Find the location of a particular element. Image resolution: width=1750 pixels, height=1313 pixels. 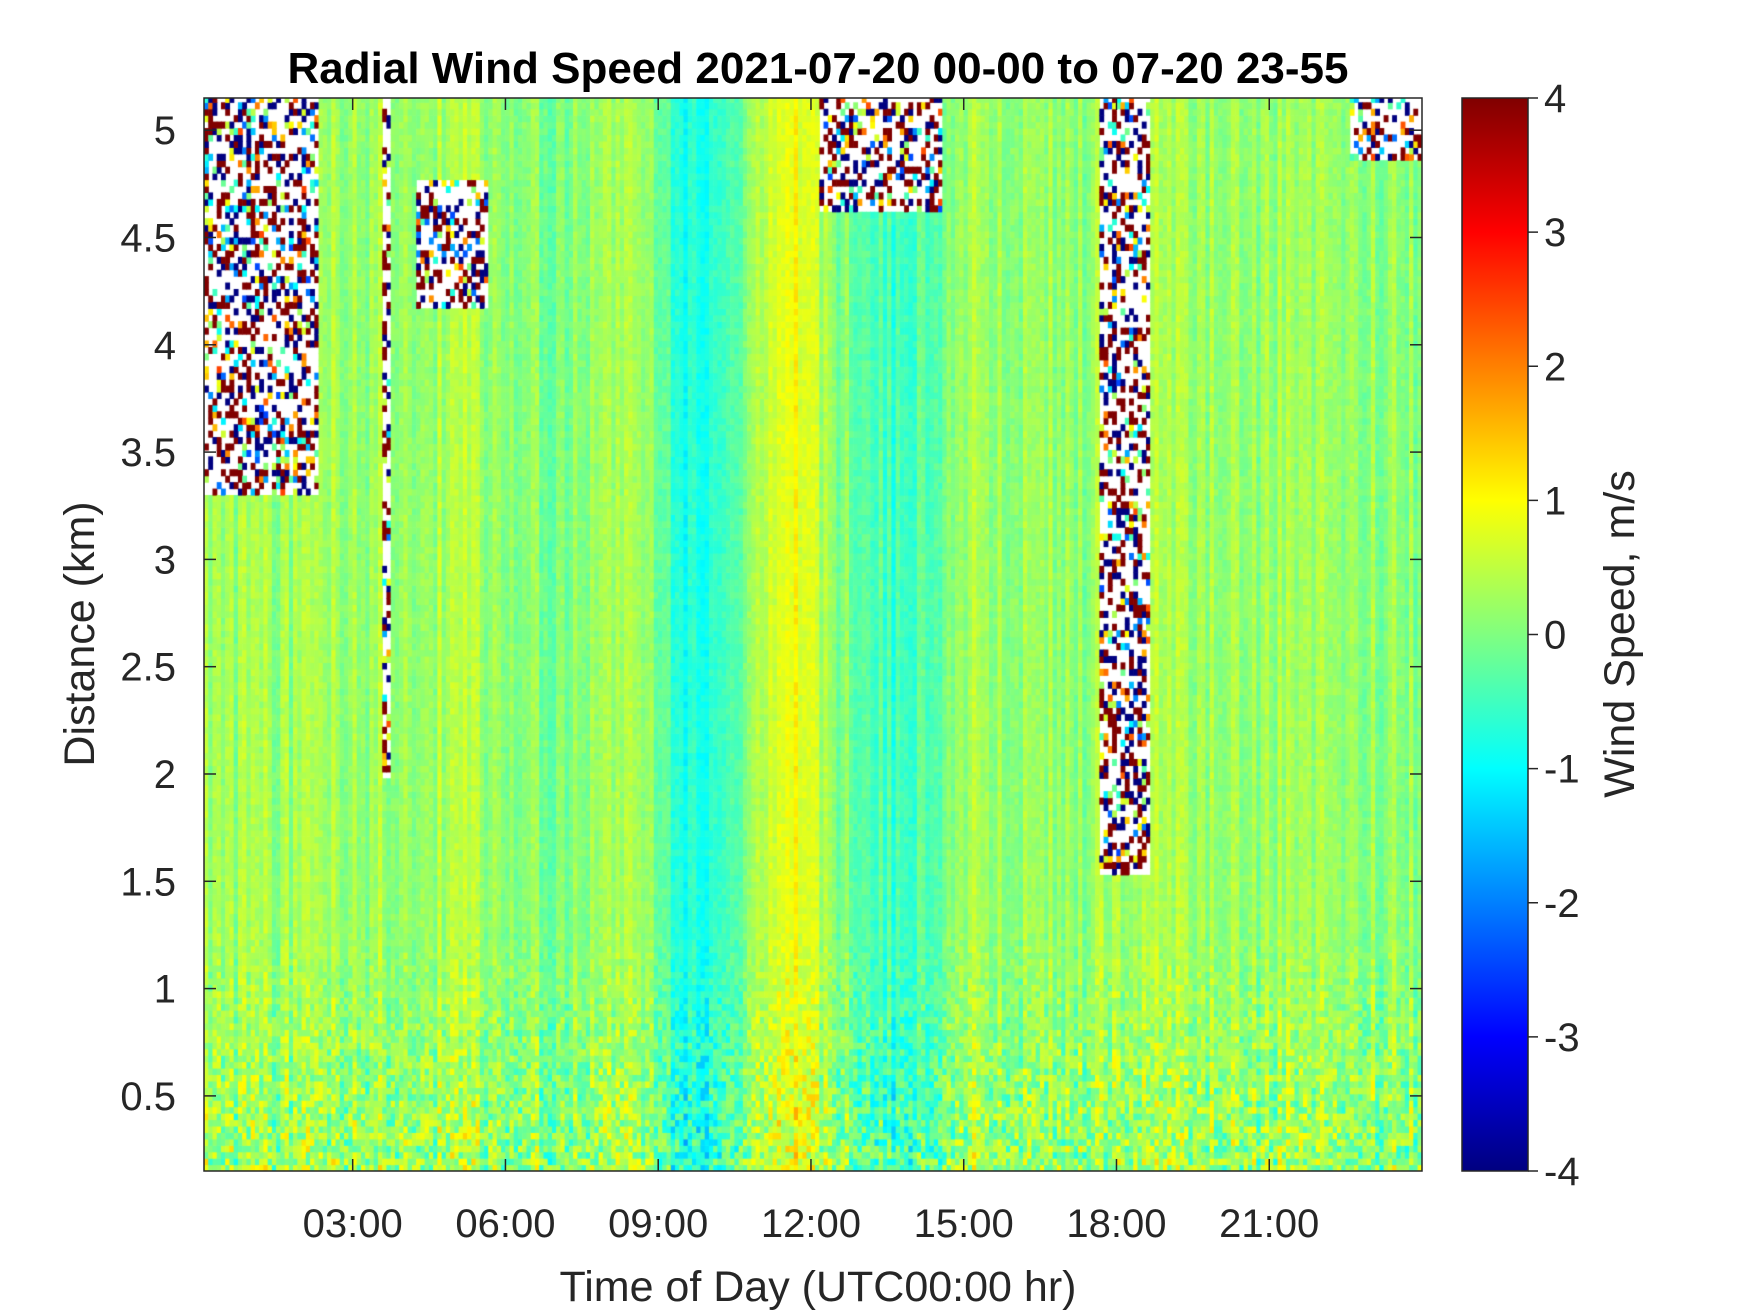

x-tick-label: 15:00 is located at coordinates (964, 1224).